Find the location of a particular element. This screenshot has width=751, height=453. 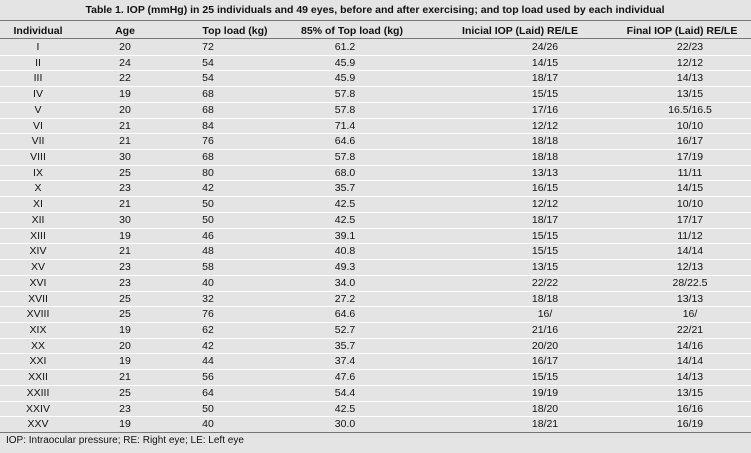

table-cell: XIII is located at coordinates (38, 236).